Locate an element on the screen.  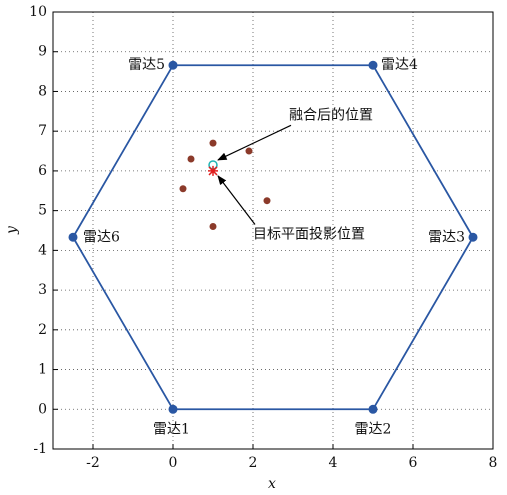
y-tick-label: -1 is located at coordinates (40, 449).